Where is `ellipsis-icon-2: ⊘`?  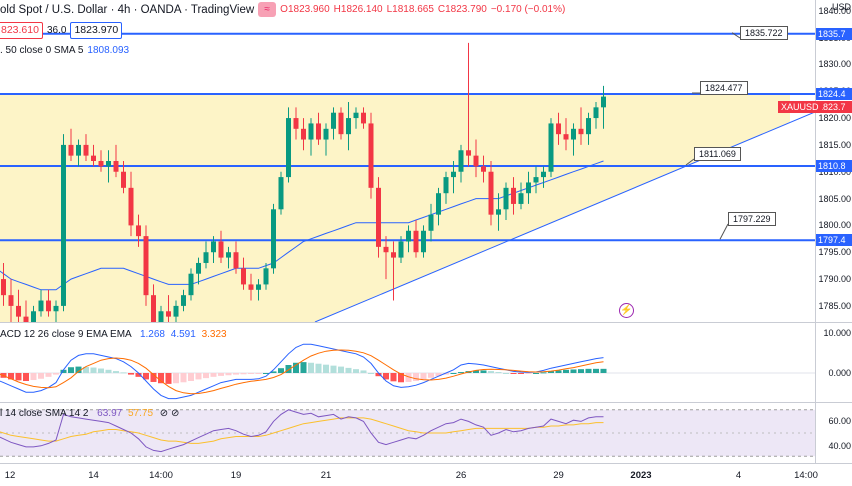
ellipsis-icon-2: ⊘ is located at coordinates (175, 413).